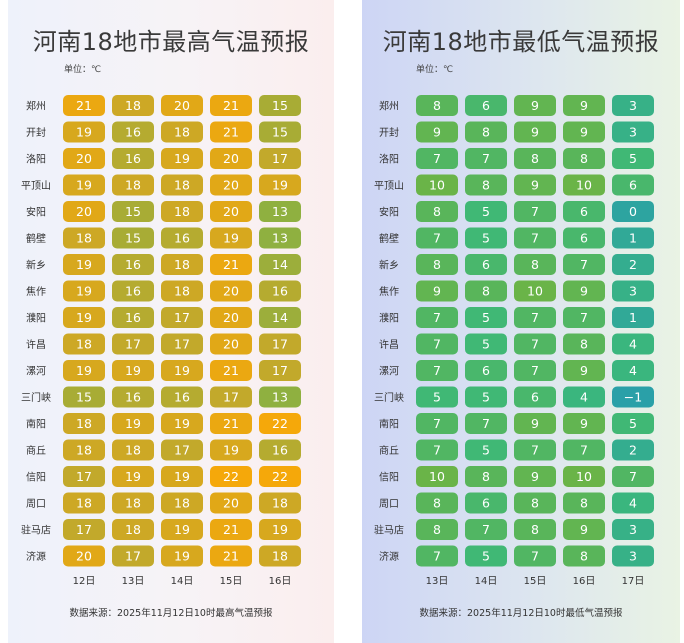  I want to click on high-temp-day-label: 16日, so click(280, 581).